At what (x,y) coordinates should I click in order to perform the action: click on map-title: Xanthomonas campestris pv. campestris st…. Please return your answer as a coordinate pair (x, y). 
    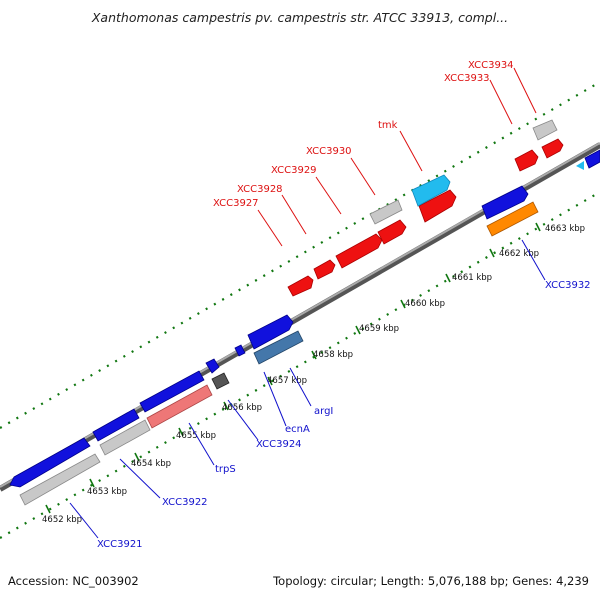
    Looking at the image, I should click on (300, 17).